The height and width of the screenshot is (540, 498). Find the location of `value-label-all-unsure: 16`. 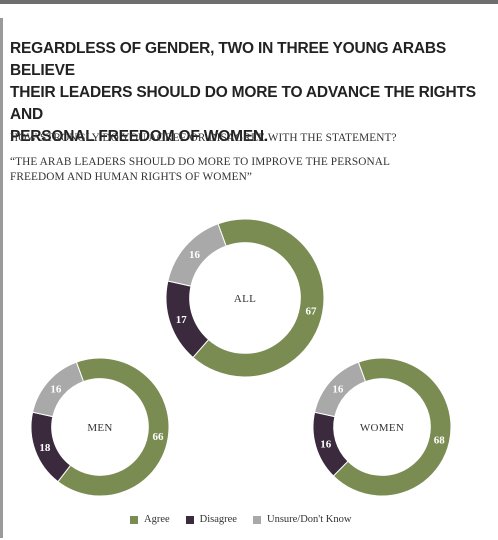

value-label-all-unsure: 16 is located at coordinates (195, 255).